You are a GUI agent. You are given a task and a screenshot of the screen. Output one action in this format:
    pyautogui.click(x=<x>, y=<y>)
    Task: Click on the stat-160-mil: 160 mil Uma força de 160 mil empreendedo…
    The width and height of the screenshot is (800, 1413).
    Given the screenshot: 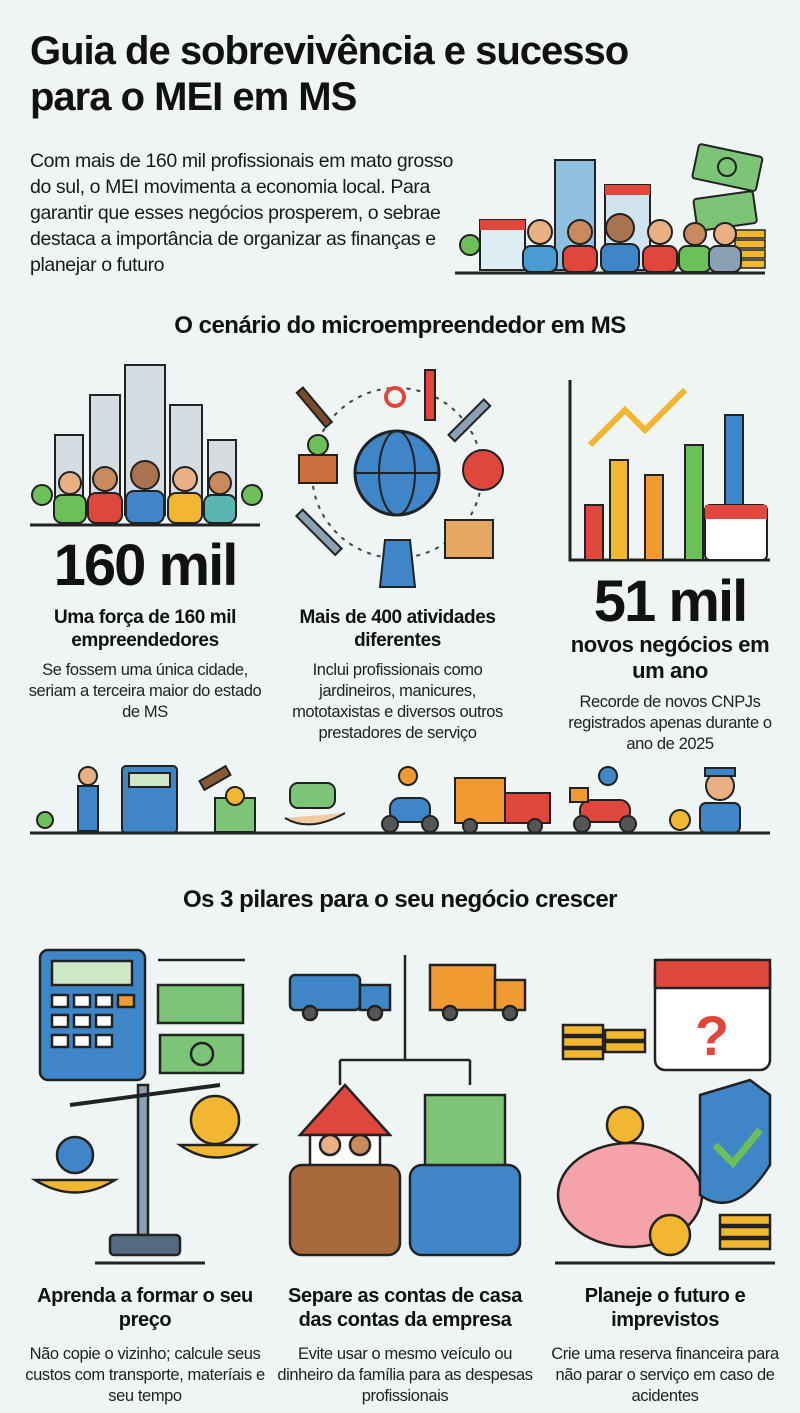 What is the action you would take?
    pyautogui.click(x=145, y=629)
    